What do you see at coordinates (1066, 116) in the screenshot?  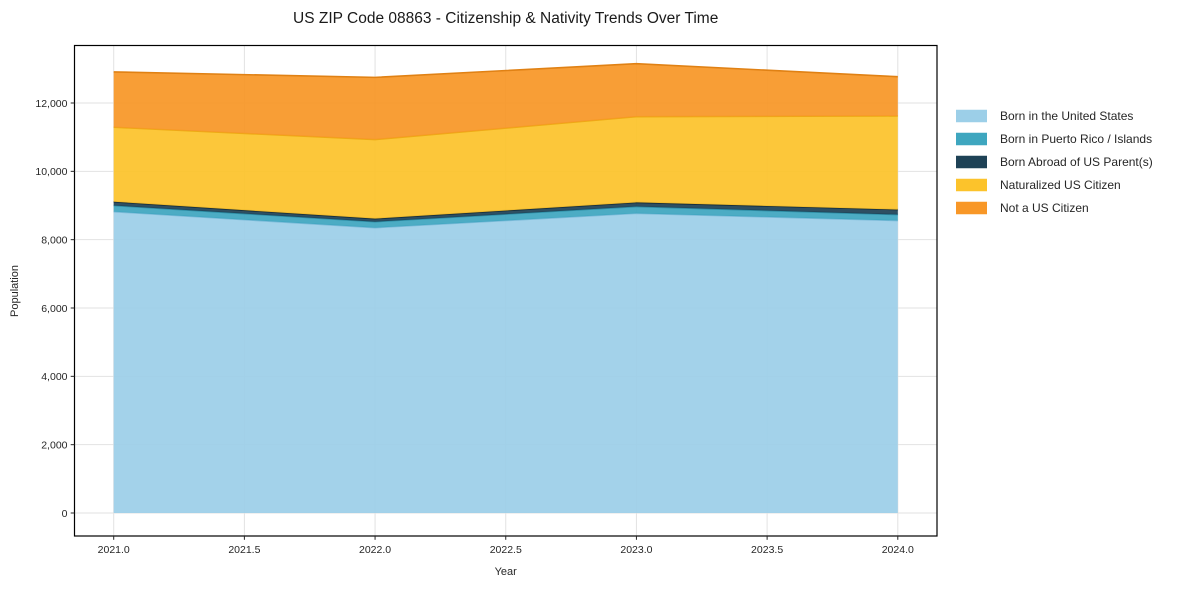 I see `legend-label: Born in the United States` at bounding box center [1066, 116].